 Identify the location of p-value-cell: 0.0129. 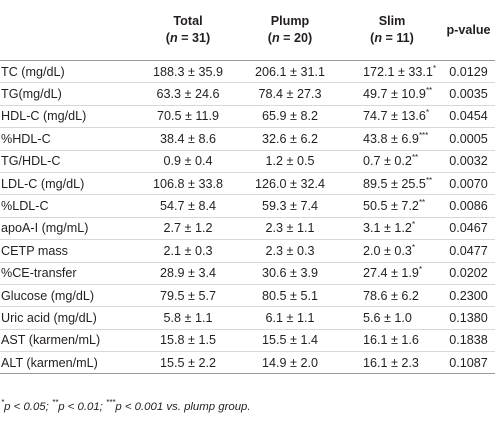
(468, 72).